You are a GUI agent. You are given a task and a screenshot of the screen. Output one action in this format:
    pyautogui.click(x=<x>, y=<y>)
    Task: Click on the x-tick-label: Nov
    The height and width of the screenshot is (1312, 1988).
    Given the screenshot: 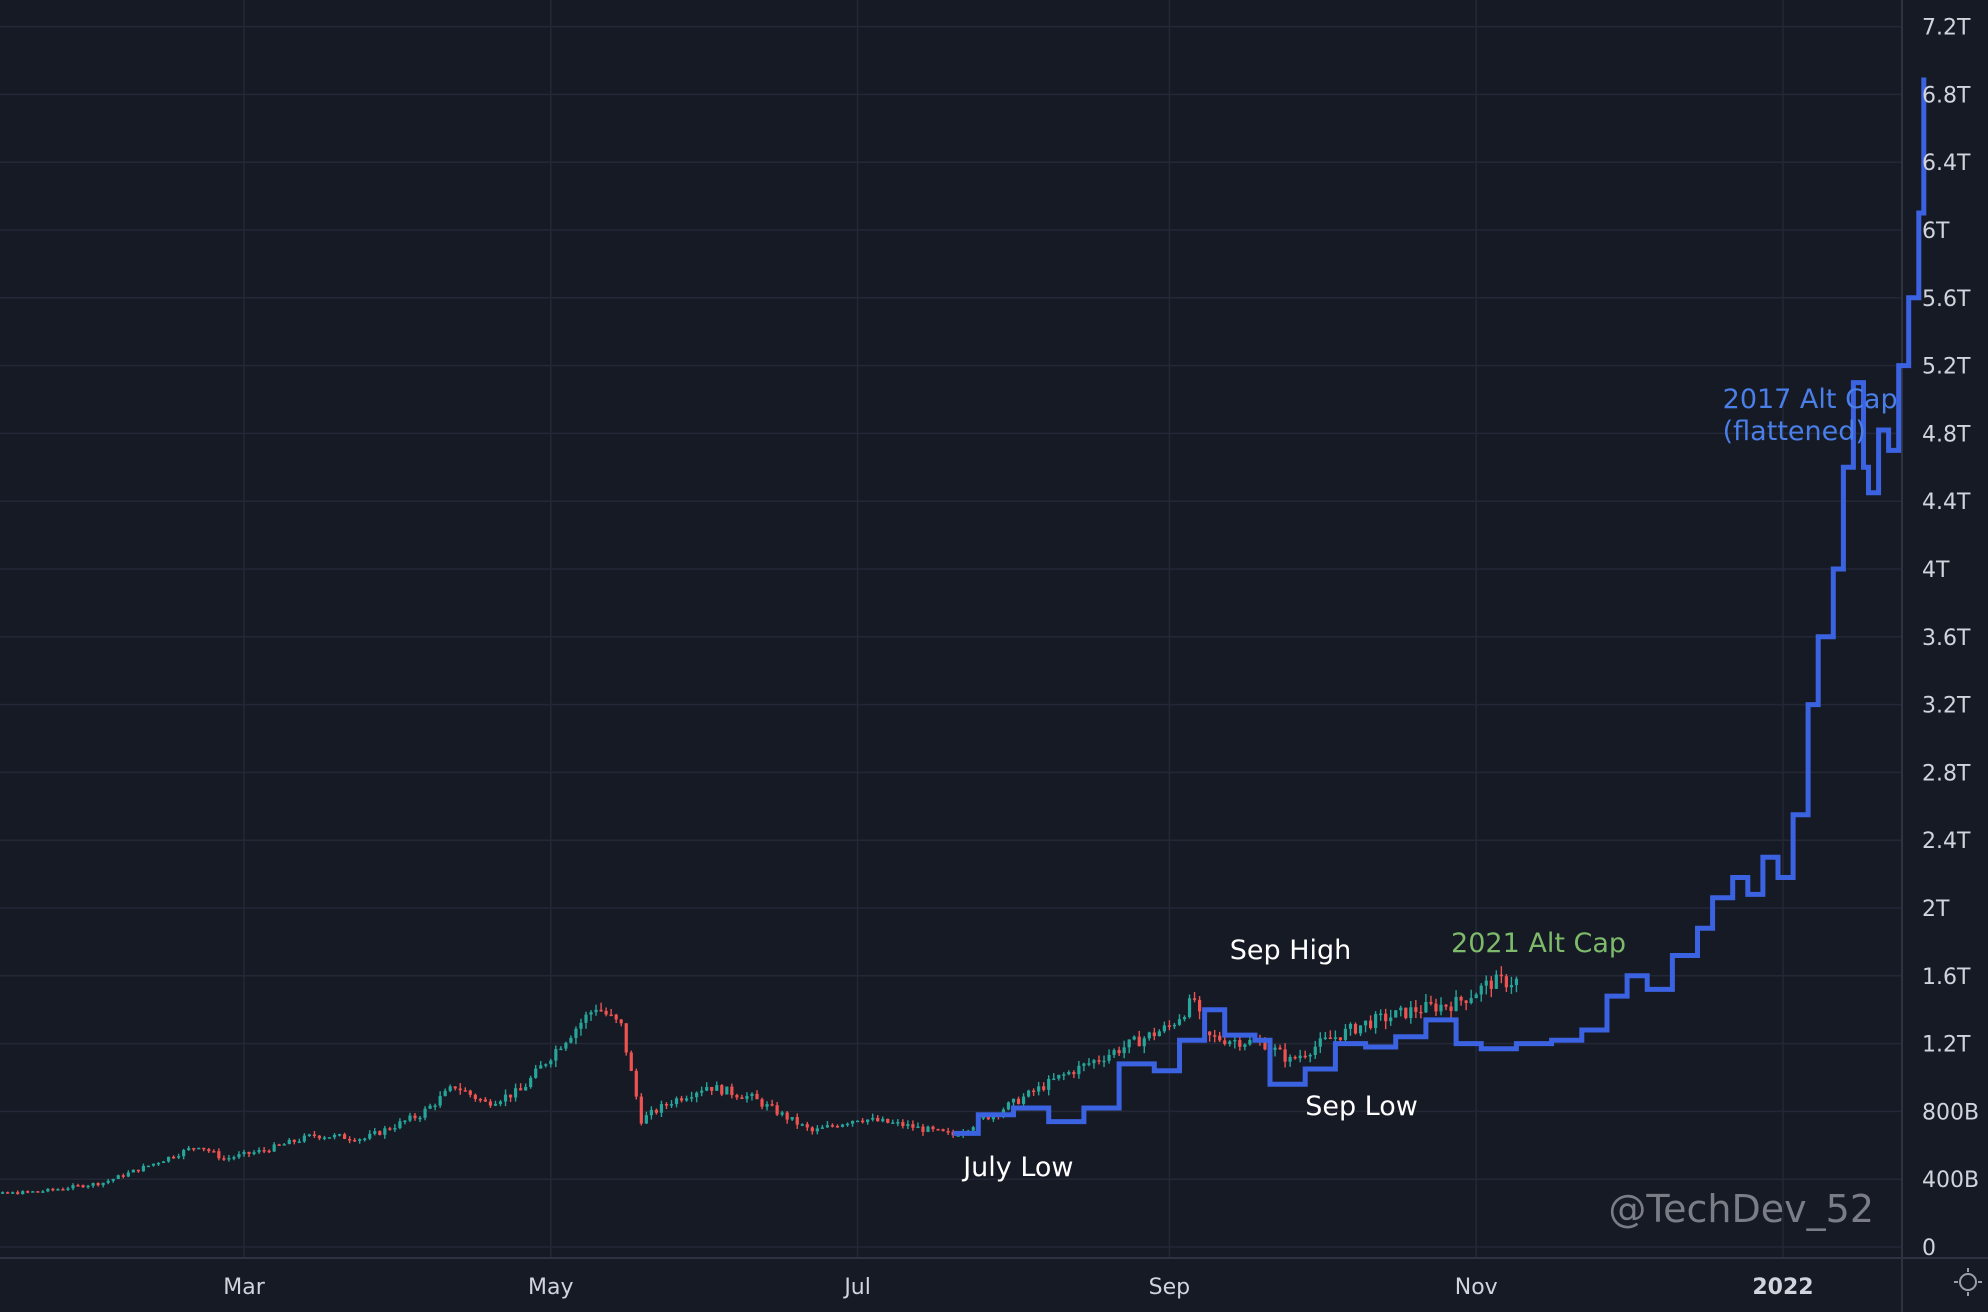 What is the action you would take?
    pyautogui.click(x=1476, y=1287)
    